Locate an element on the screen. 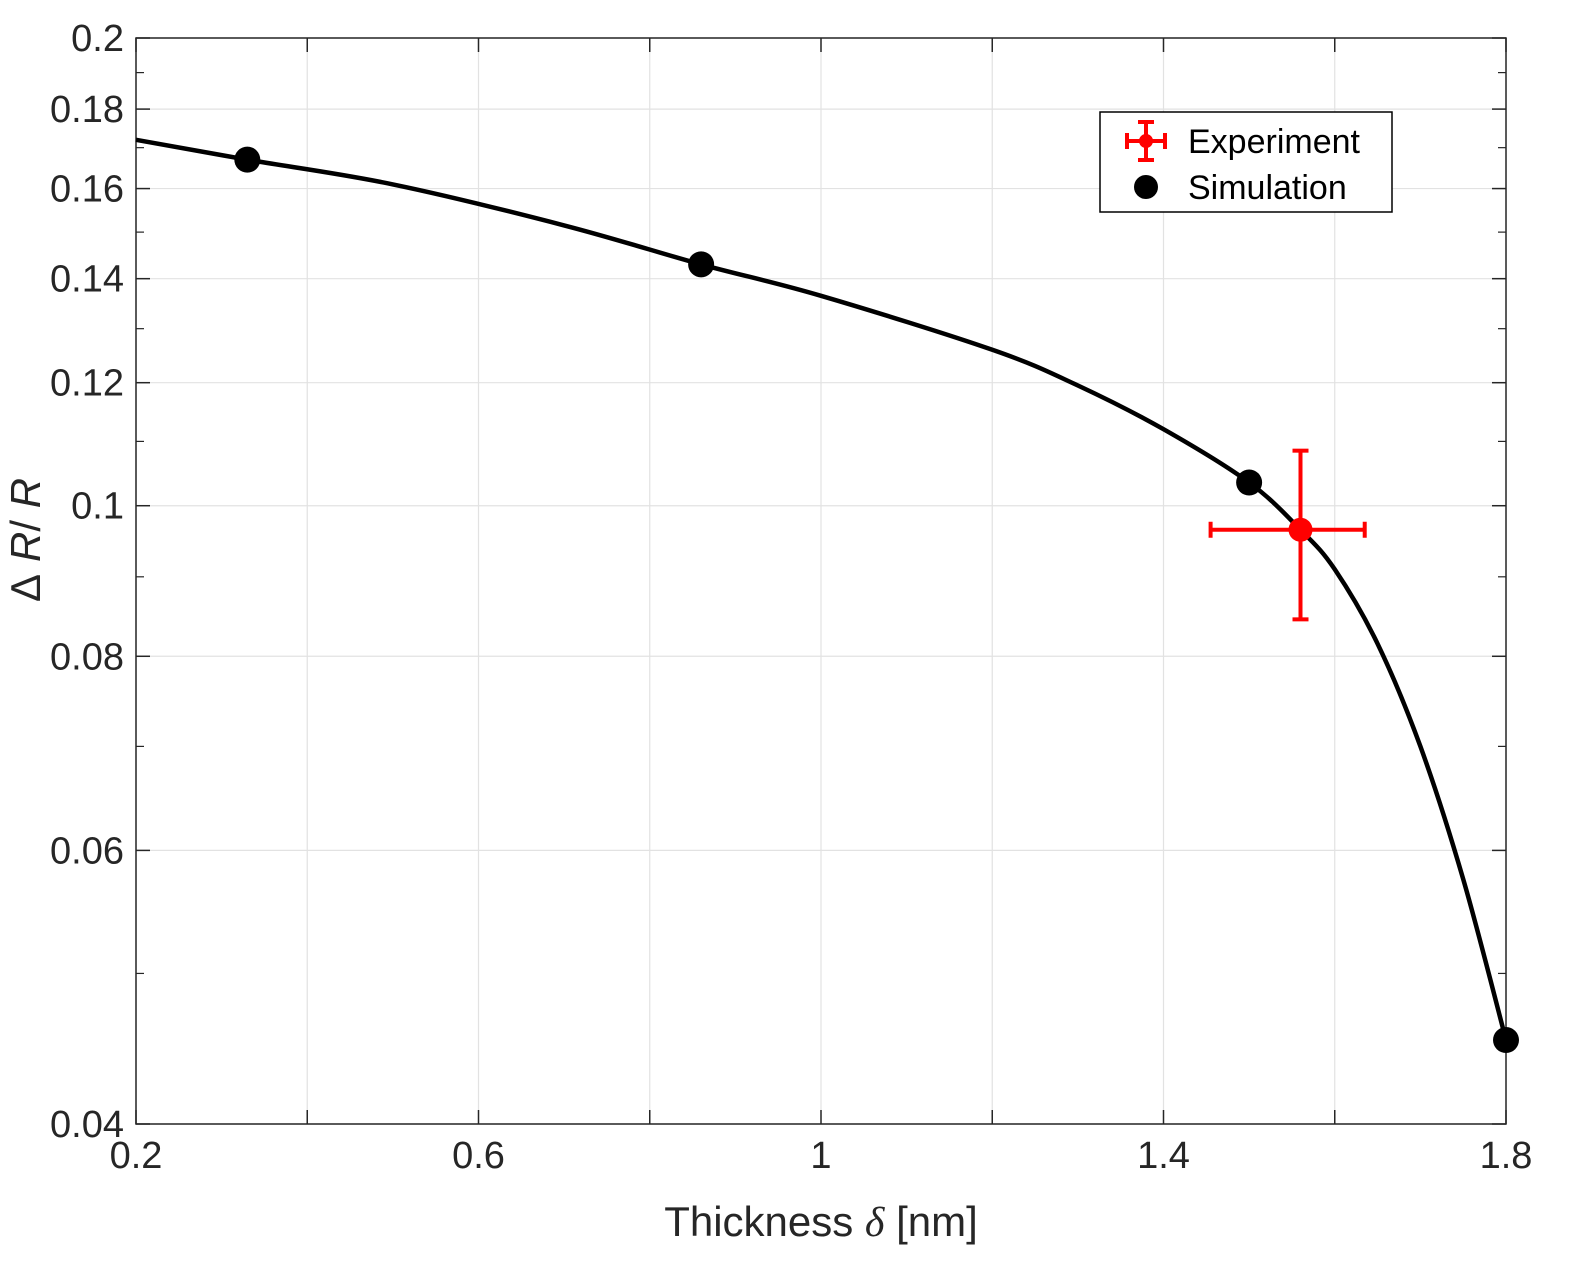  y-tick-label: 0.12 is located at coordinates (87, 384).